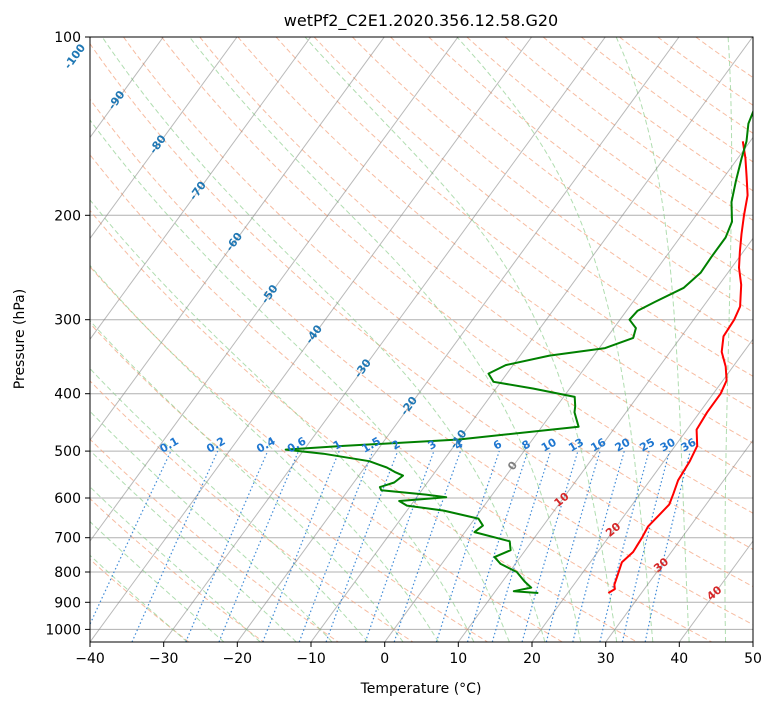  I want to click on y-tick-label: 300, so click(67, 321).